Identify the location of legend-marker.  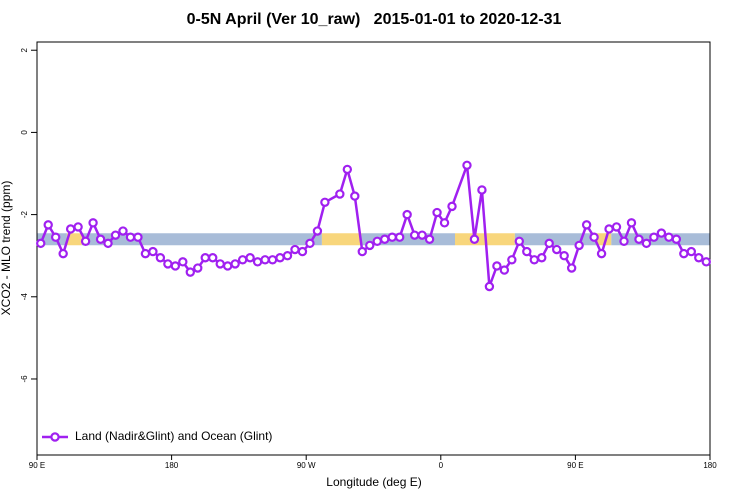
(55, 437).